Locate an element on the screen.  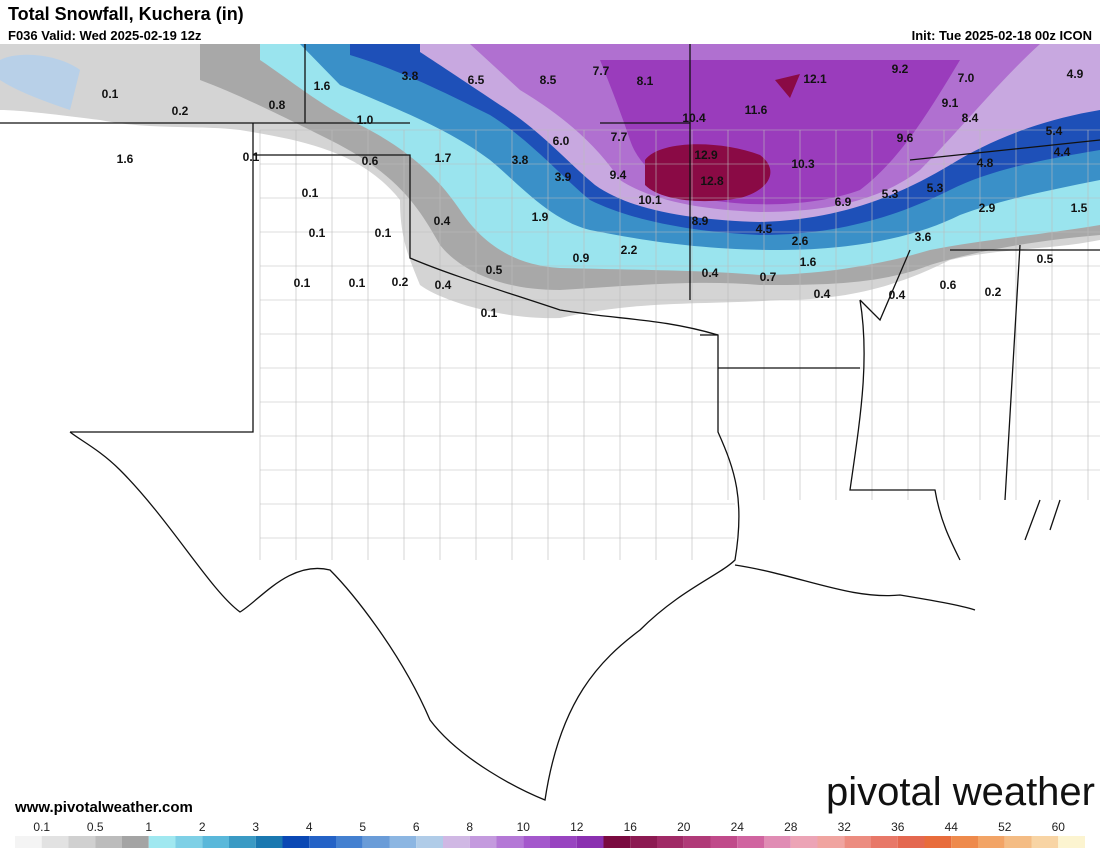
snow-label: 2.6 is located at coordinates (800, 241).